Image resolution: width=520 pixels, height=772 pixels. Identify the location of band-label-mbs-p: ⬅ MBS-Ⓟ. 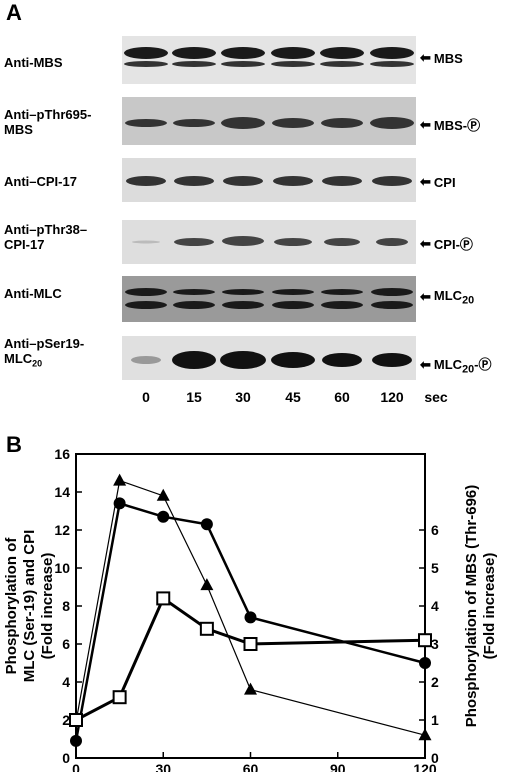
(450, 124).